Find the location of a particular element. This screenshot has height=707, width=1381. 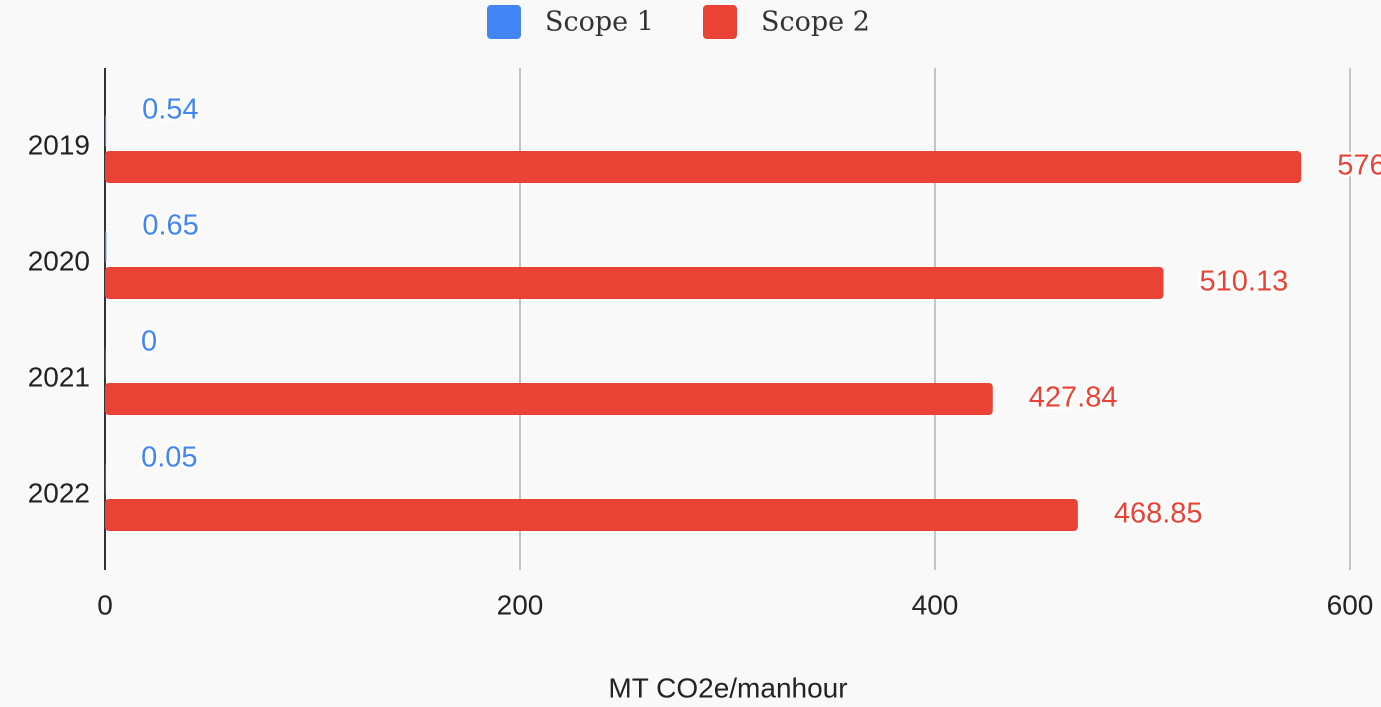

data-label: 427.84 is located at coordinates (1073, 398).